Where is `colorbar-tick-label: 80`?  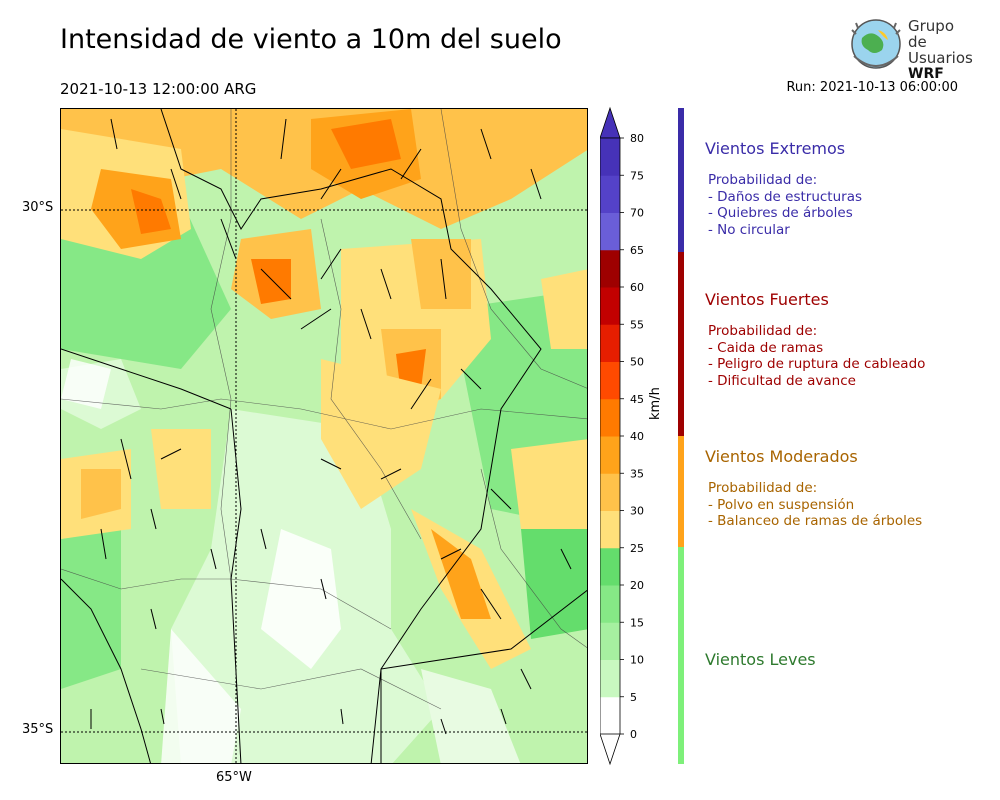 colorbar-tick-label: 80 is located at coordinates (637, 138).